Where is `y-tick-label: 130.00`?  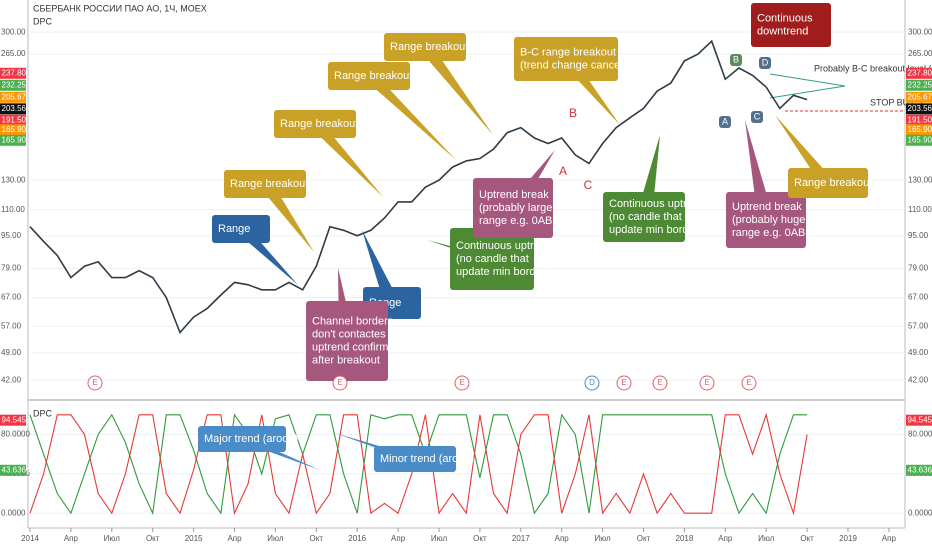
y-tick-label: 130.00 is located at coordinates (13, 179).